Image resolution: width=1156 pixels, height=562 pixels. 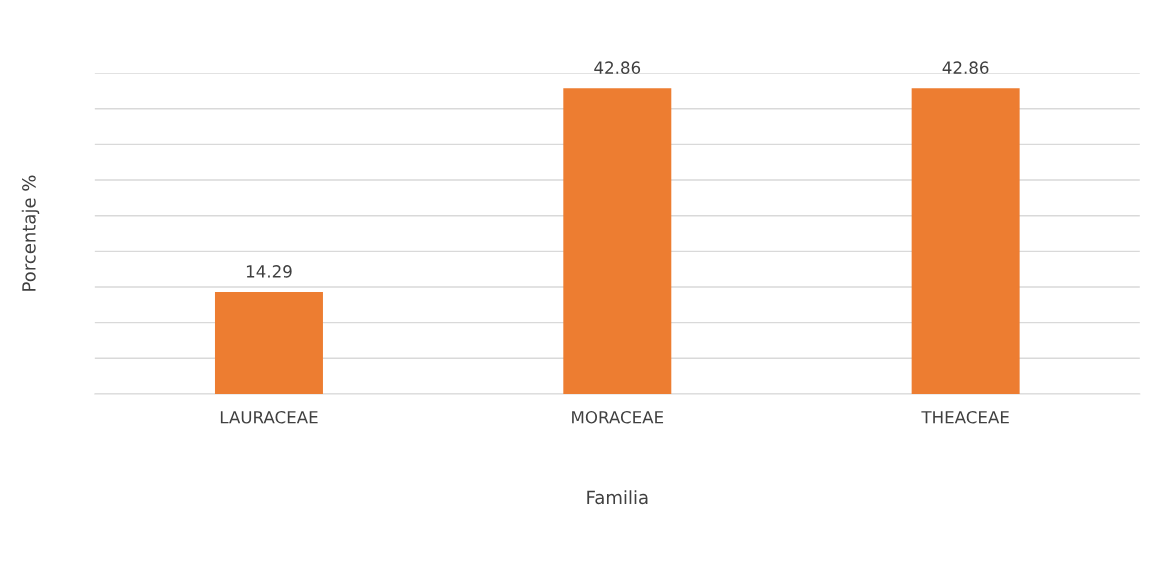 What do you see at coordinates (617, 497) in the screenshot?
I see `x-axis-title: Familia` at bounding box center [617, 497].